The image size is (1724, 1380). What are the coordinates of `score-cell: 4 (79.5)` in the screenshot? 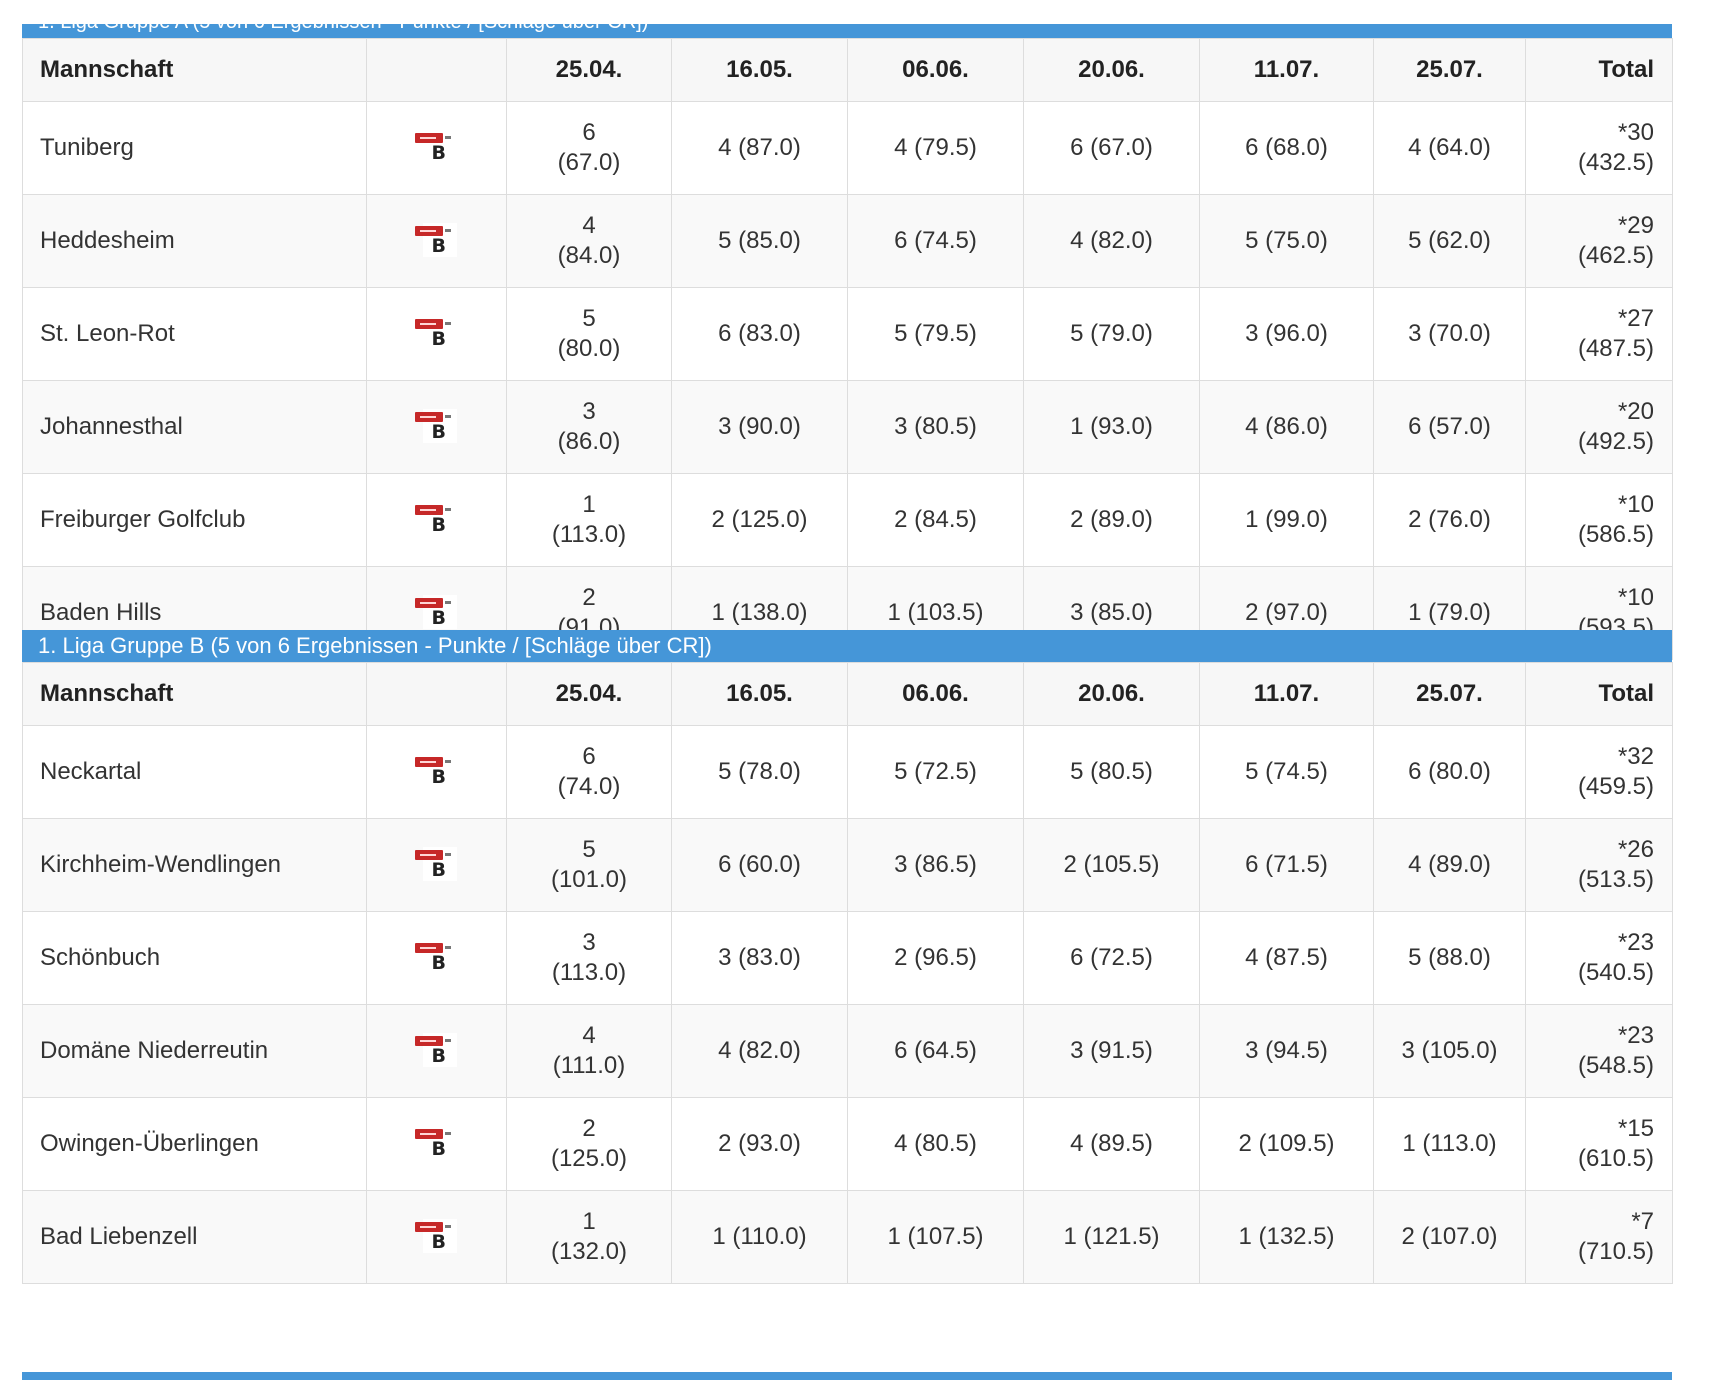 It's located at (935, 148).